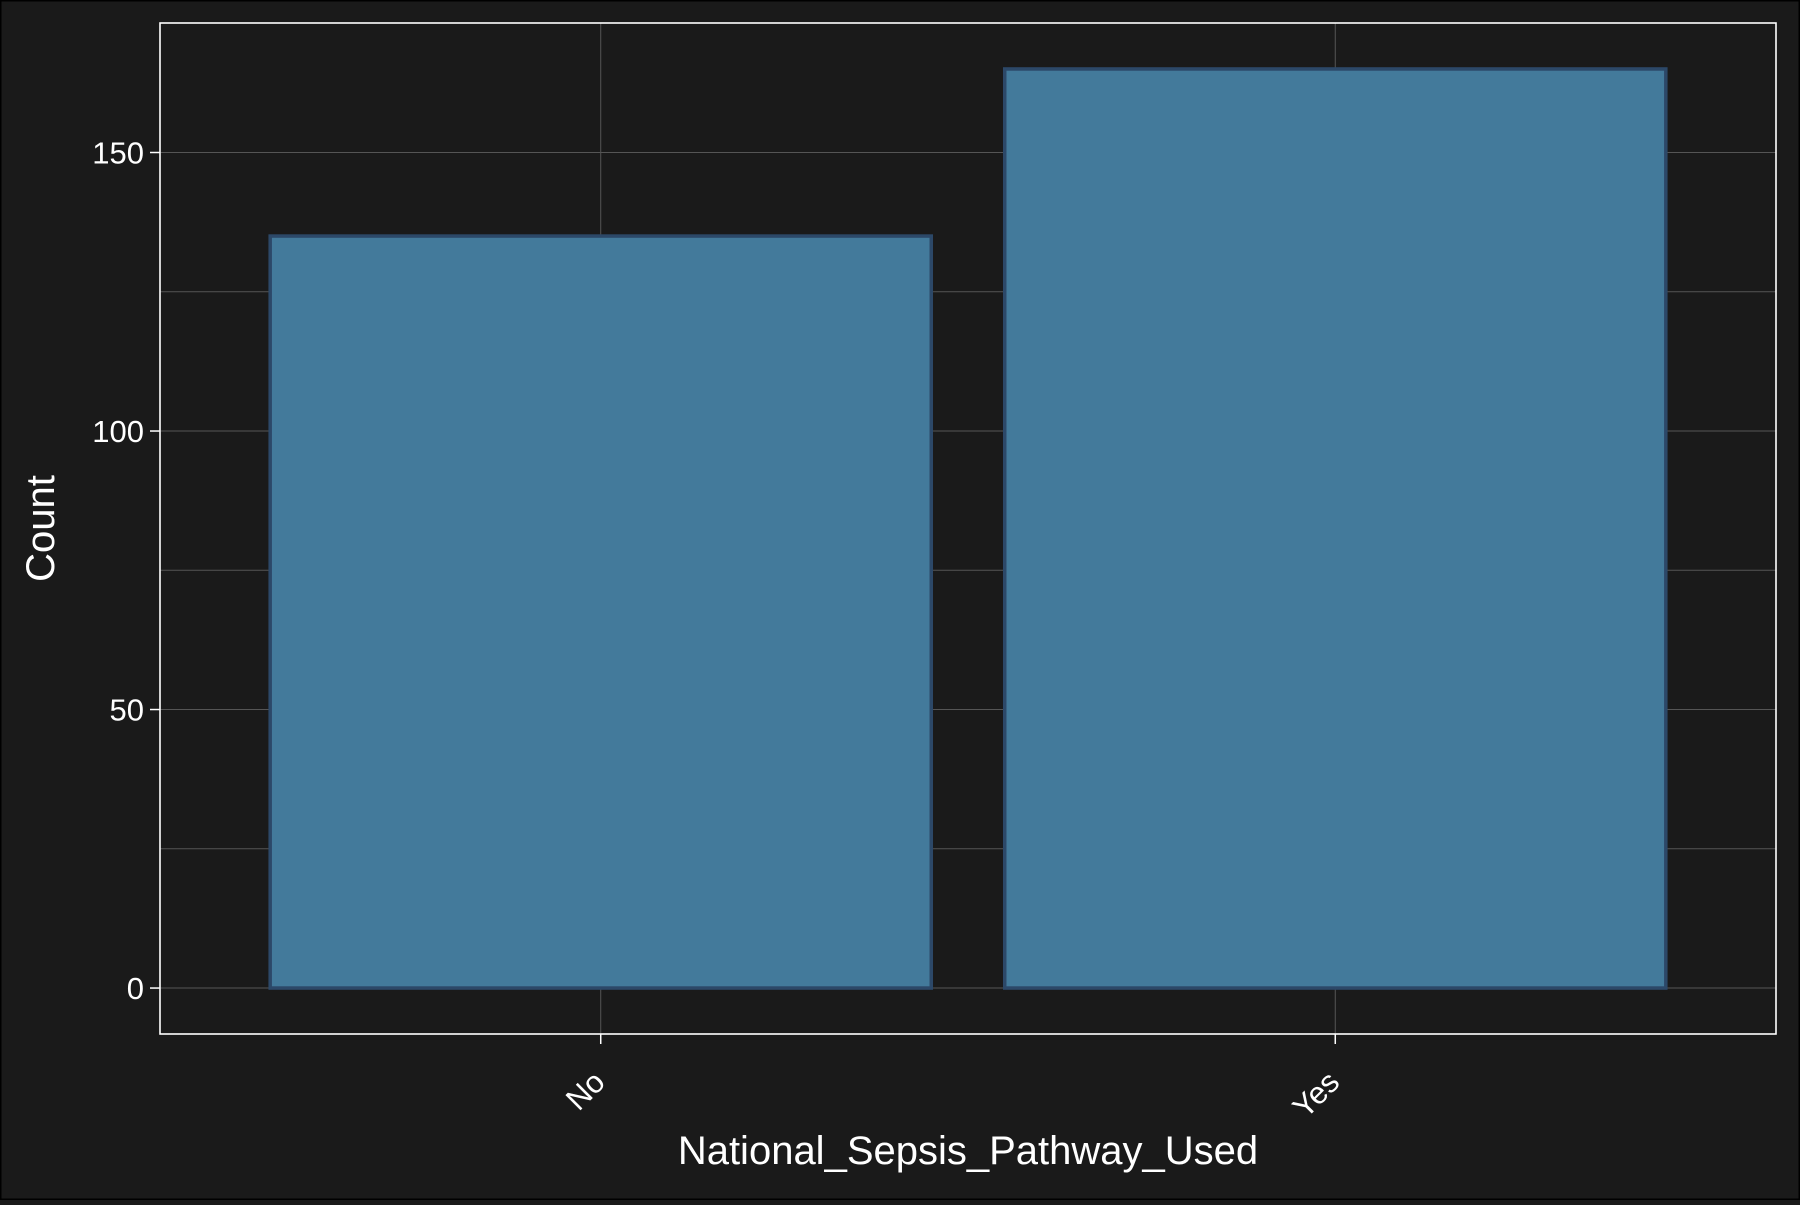 This screenshot has height=1205, width=1800. What do you see at coordinates (968, 1151) in the screenshot?
I see `x-axis-label: National_Sepsis_Pathway_Used` at bounding box center [968, 1151].